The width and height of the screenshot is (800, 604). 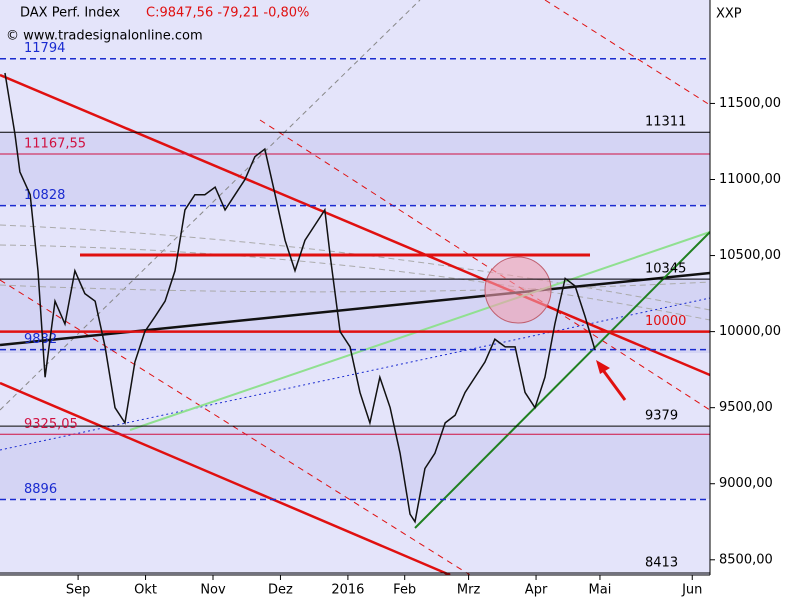 I want to click on x-tick-label: Sep, so click(x=78, y=590).